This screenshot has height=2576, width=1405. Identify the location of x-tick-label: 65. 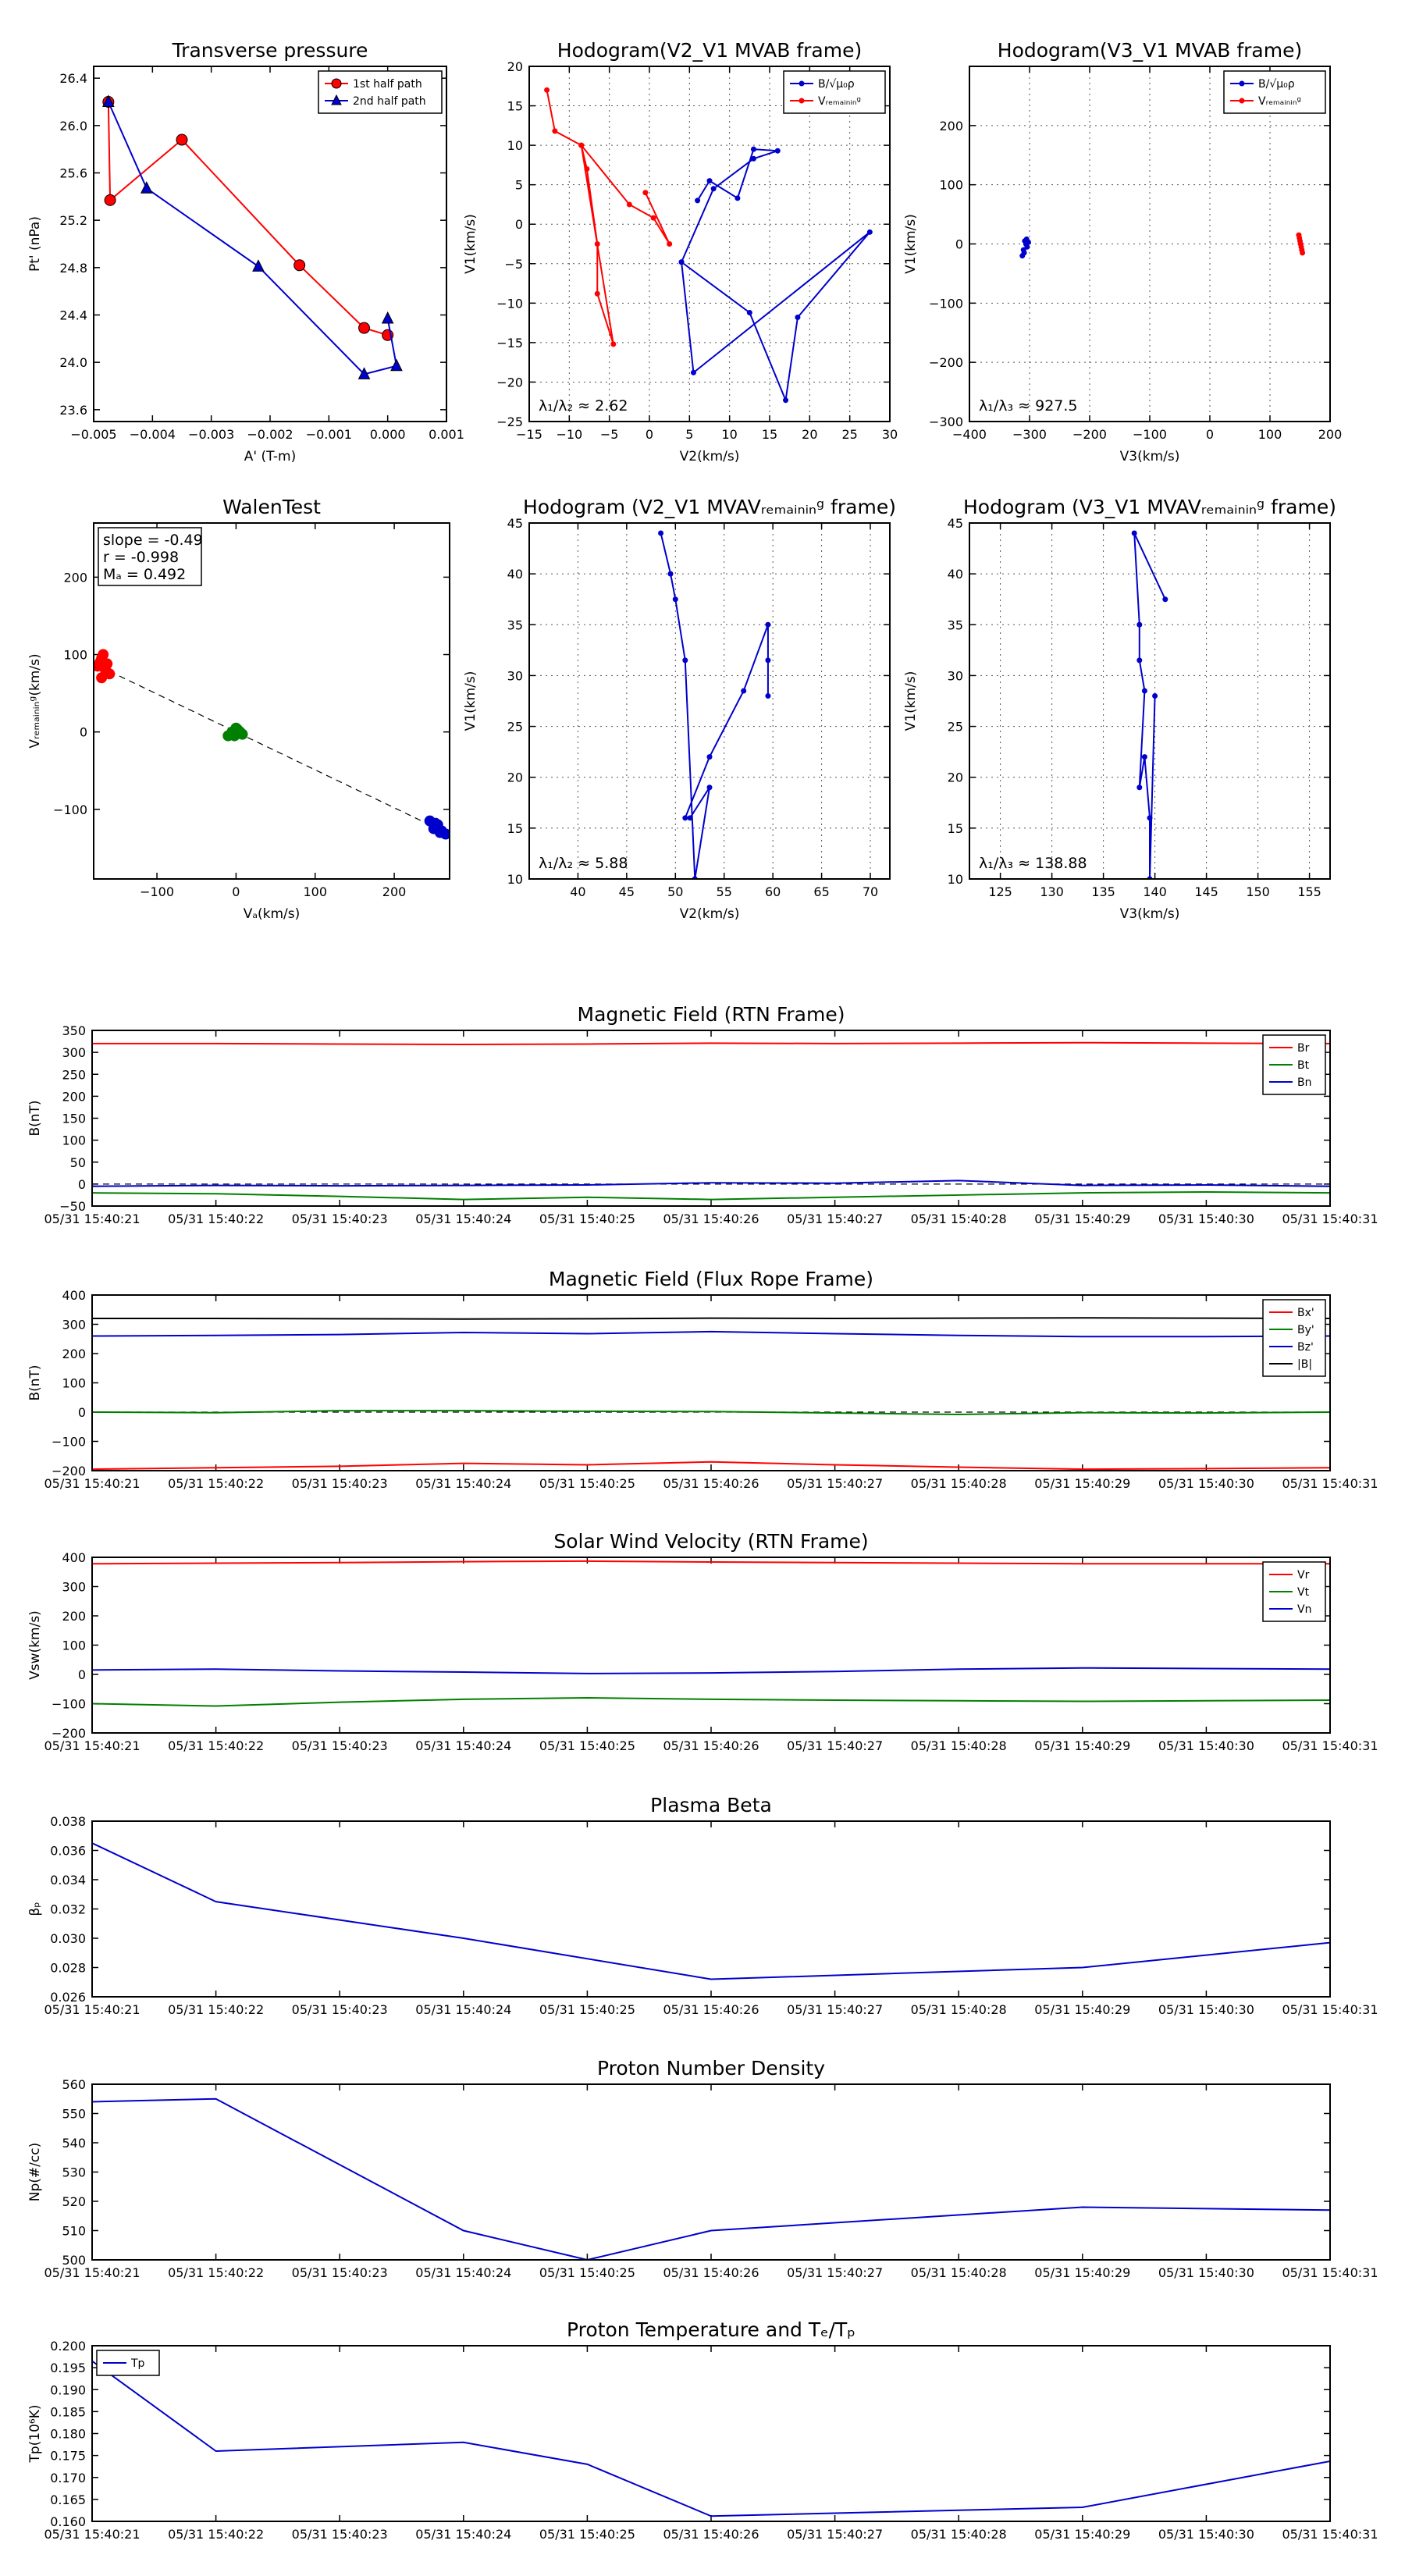
(821, 891).